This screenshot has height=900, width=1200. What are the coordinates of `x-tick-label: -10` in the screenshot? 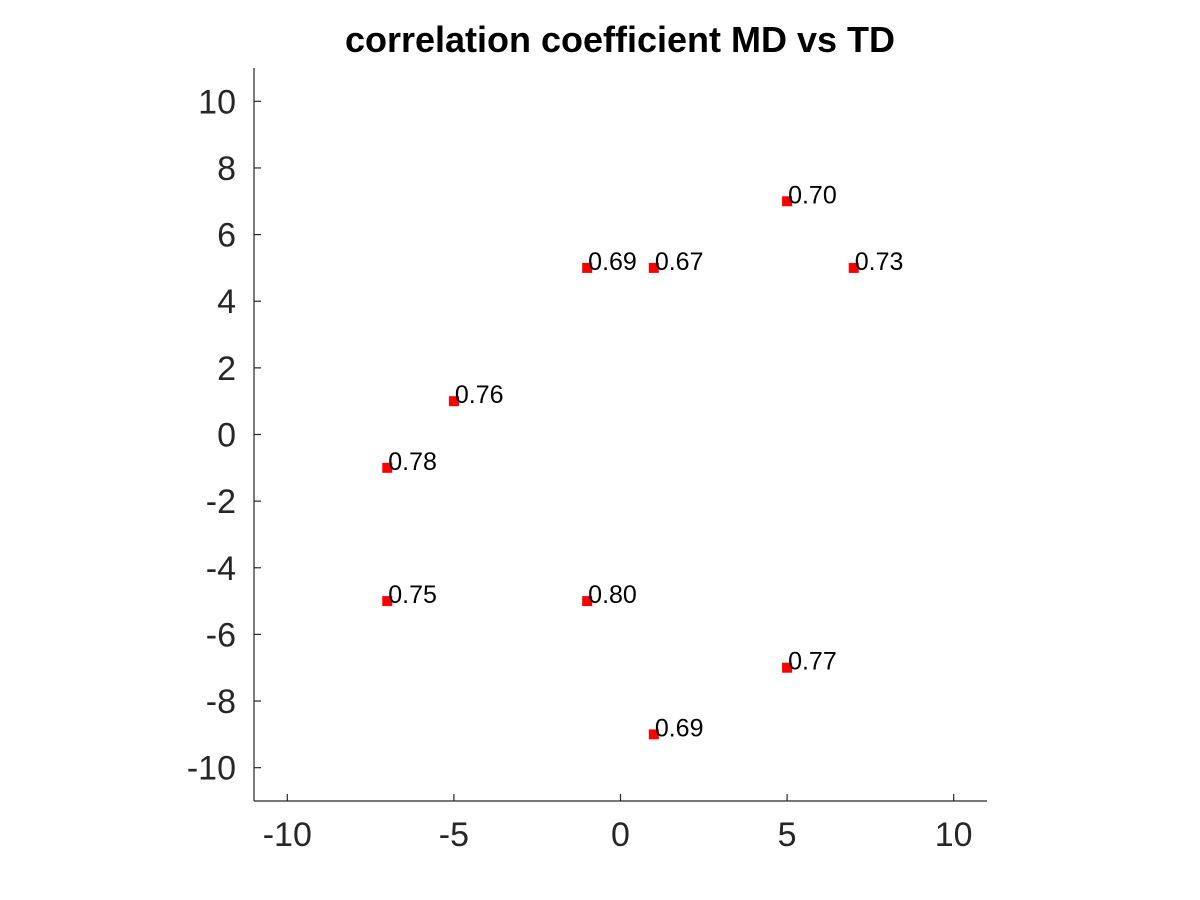 It's located at (287, 835).